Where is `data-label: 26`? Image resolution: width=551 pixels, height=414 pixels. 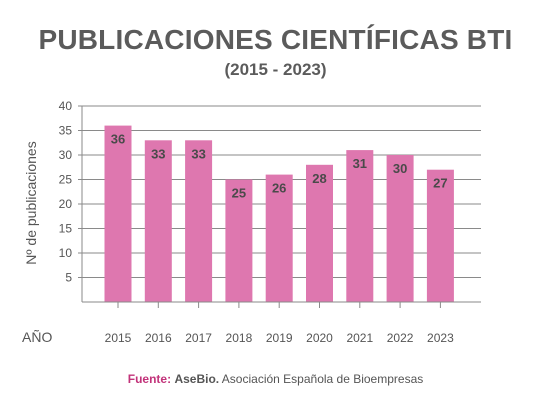 data-label: 26 is located at coordinates (279, 188).